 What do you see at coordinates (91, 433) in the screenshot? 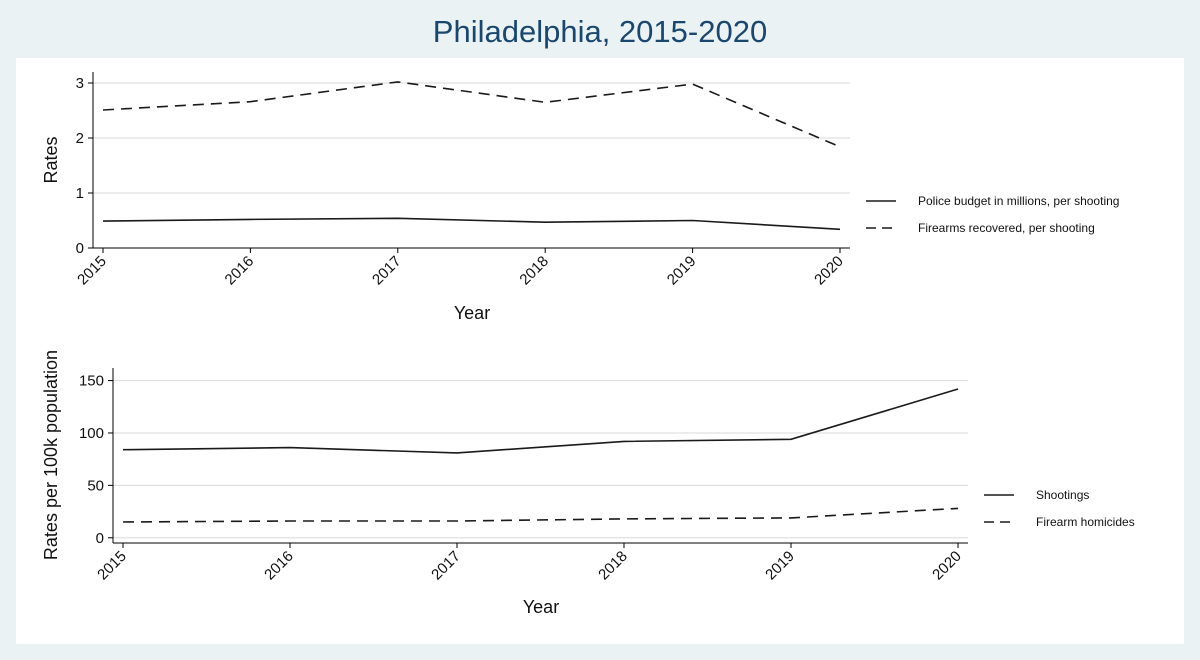
I see `y-tick-label: 100` at bounding box center [91, 433].